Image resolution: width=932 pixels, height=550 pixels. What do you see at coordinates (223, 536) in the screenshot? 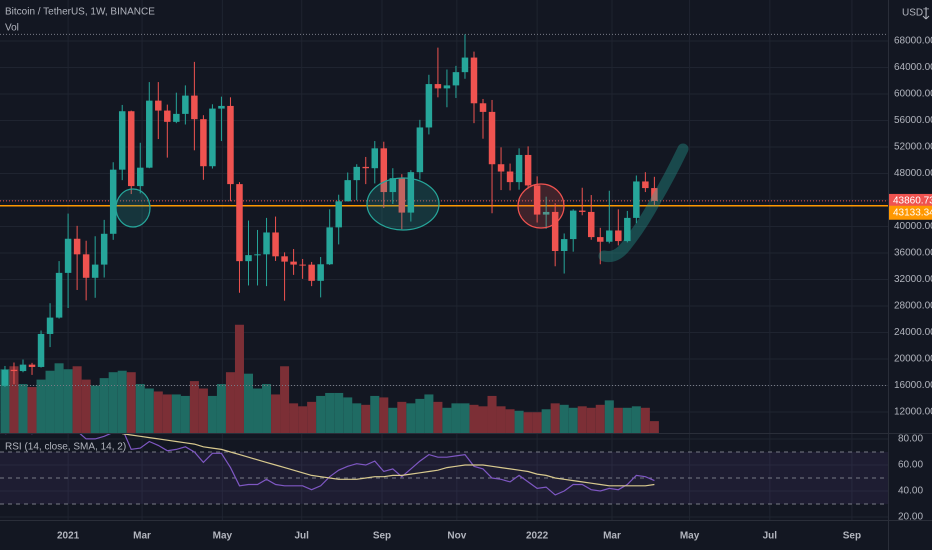
I see `x-tick-label: May` at bounding box center [223, 536].